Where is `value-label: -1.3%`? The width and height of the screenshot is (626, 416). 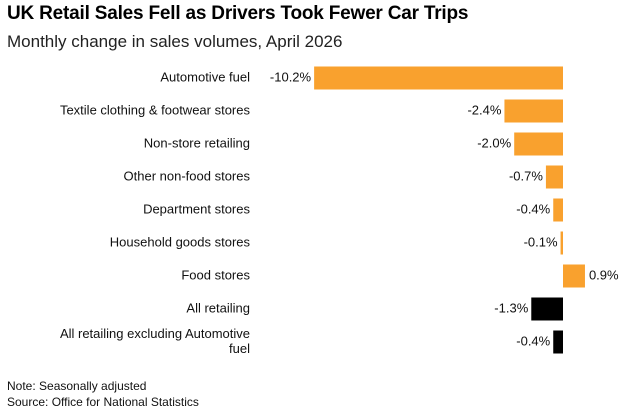
value-label: -1.3% is located at coordinates (511, 307).